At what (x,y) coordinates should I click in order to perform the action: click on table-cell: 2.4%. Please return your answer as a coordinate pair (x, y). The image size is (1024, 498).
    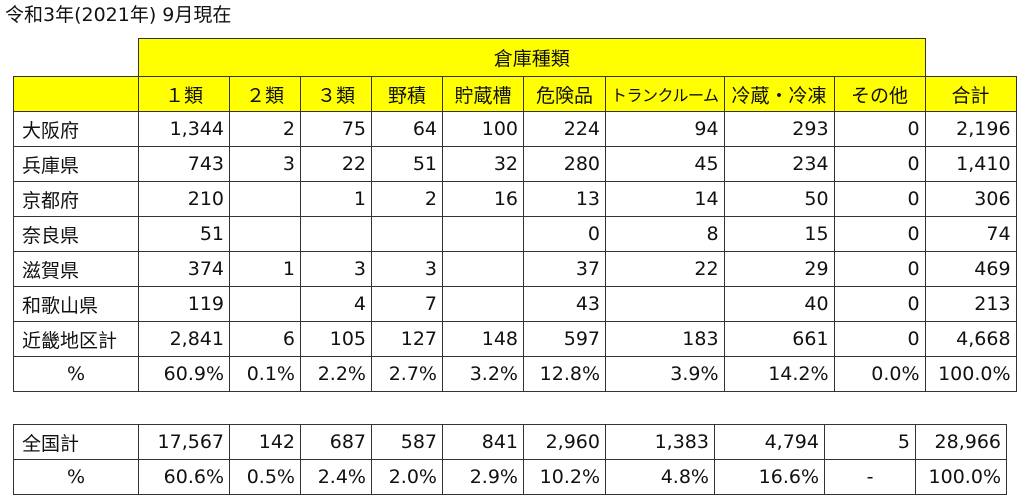
    Looking at the image, I should click on (336, 477).